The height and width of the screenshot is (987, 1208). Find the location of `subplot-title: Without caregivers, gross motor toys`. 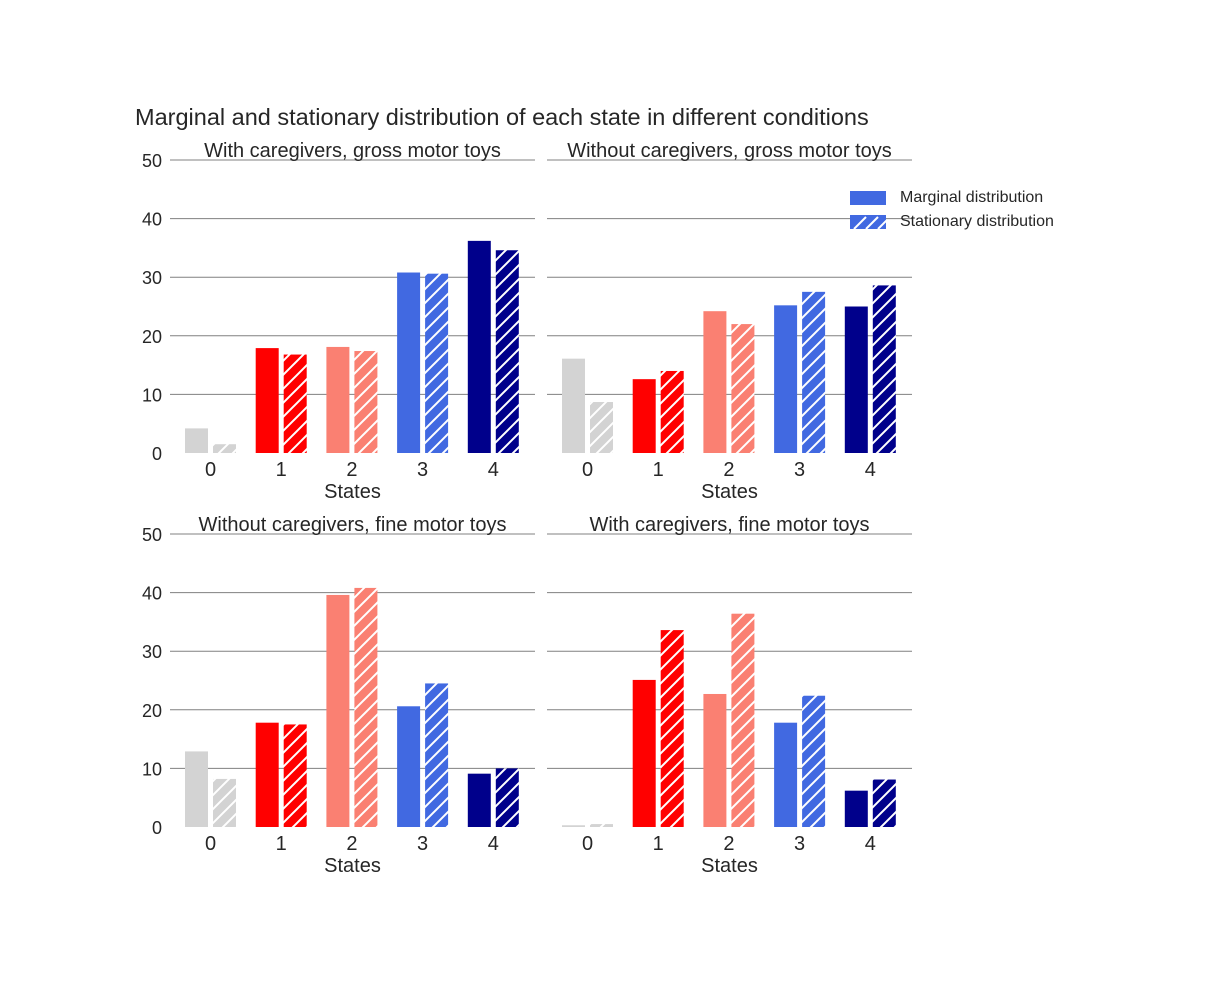

subplot-title: Without caregivers, gross motor toys is located at coordinates (729, 151).